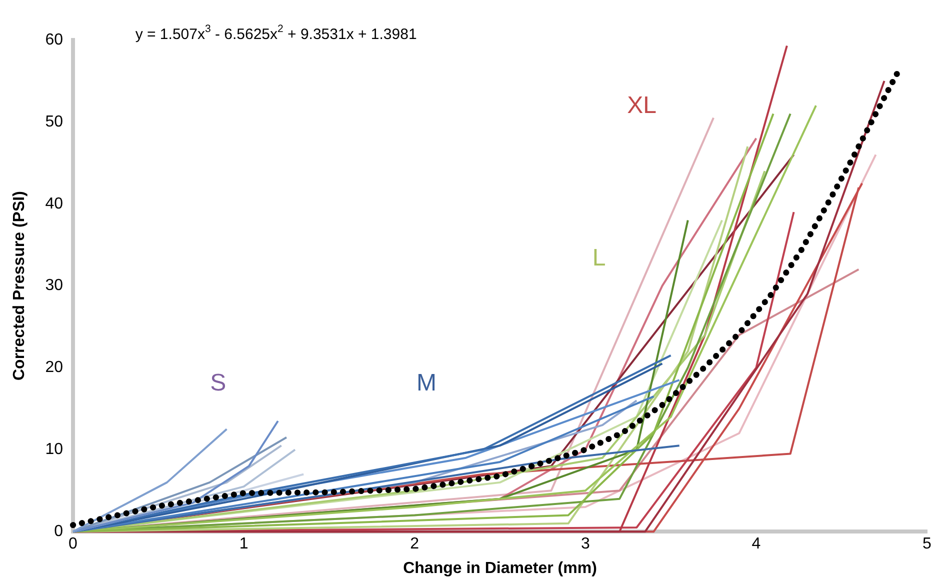 The width and height of the screenshot is (935, 582). Describe the element at coordinates (927, 544) in the screenshot. I see `x-tick-label: 5` at that location.